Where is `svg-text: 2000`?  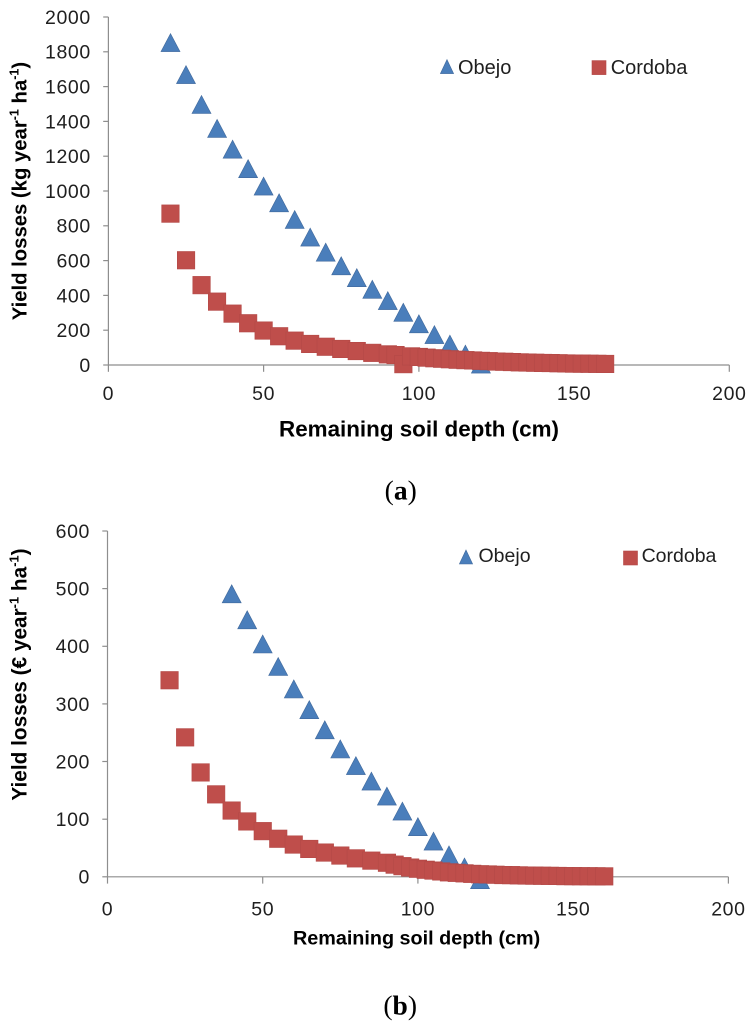
svg-text: 2000 is located at coordinates (68, 18).